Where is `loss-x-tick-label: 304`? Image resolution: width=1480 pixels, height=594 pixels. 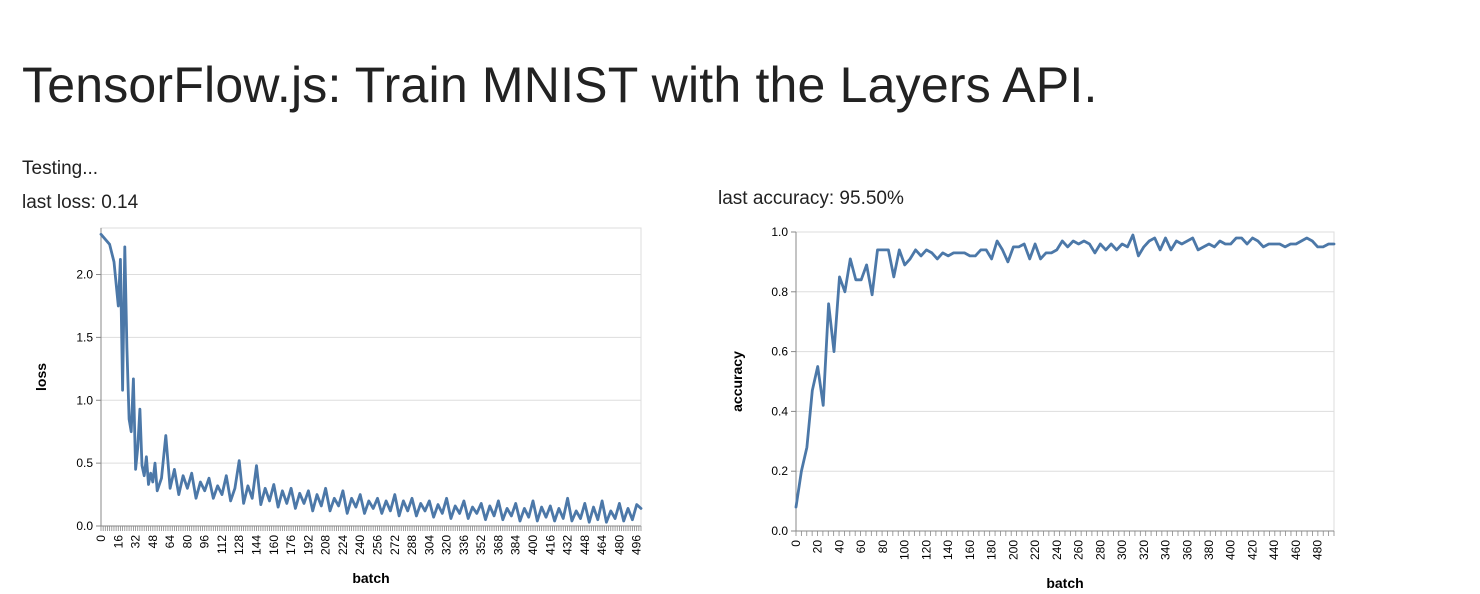
loss-x-tick-label: 304 is located at coordinates (429, 545).